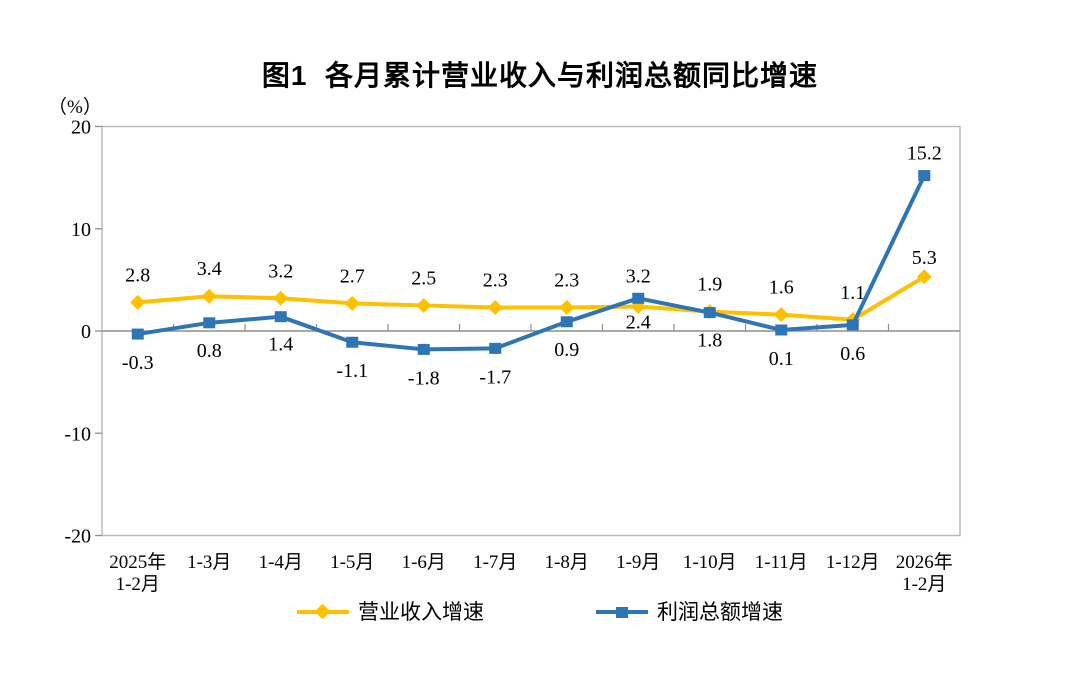 Image resolution: width=1080 pixels, height=678 pixels. I want to click on x-axis-category-label: 1-10月, so click(710, 562).